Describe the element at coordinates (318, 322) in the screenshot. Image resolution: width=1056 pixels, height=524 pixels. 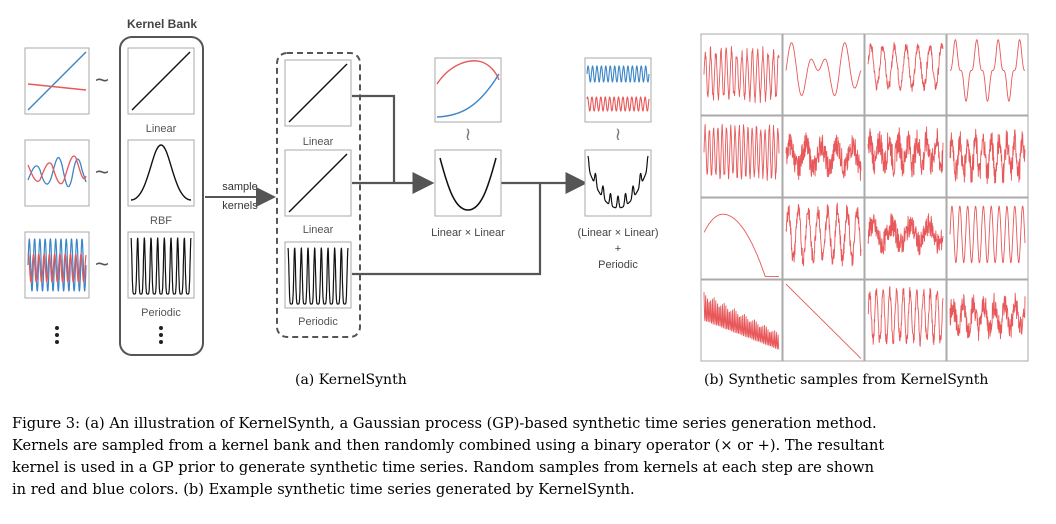
I see `sampled-label-3: Periodic` at that location.